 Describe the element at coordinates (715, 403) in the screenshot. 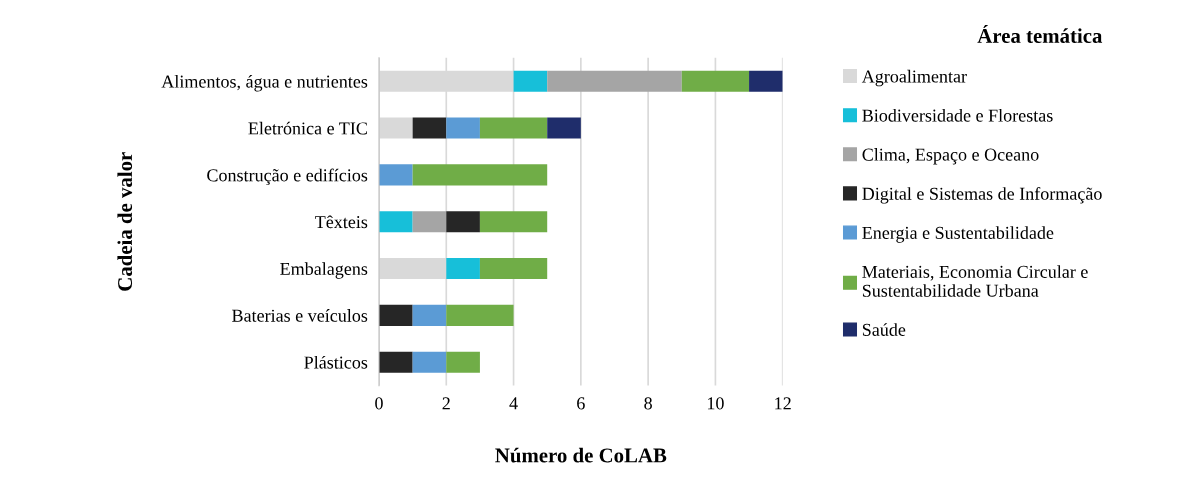

I see `x-tick-label: 10` at that location.